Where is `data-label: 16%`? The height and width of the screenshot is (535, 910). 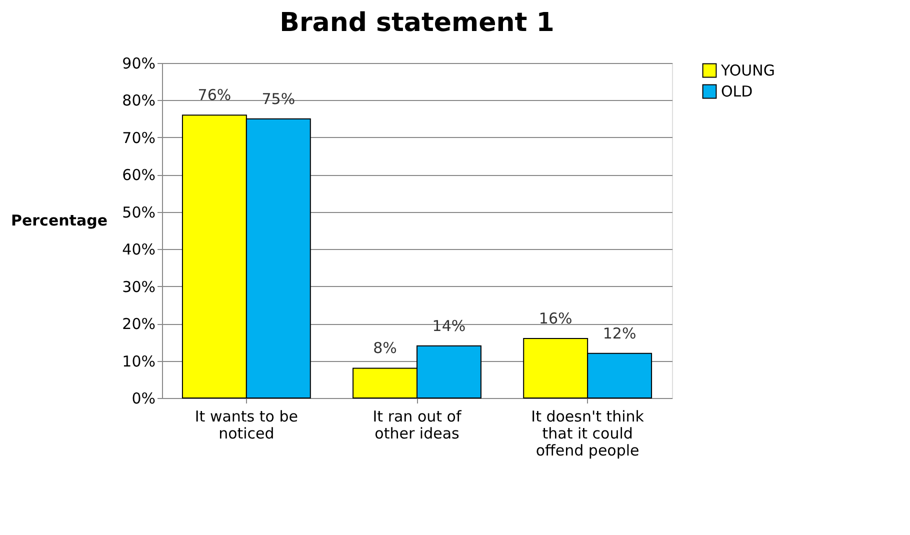
data-label: 16% is located at coordinates (555, 318).